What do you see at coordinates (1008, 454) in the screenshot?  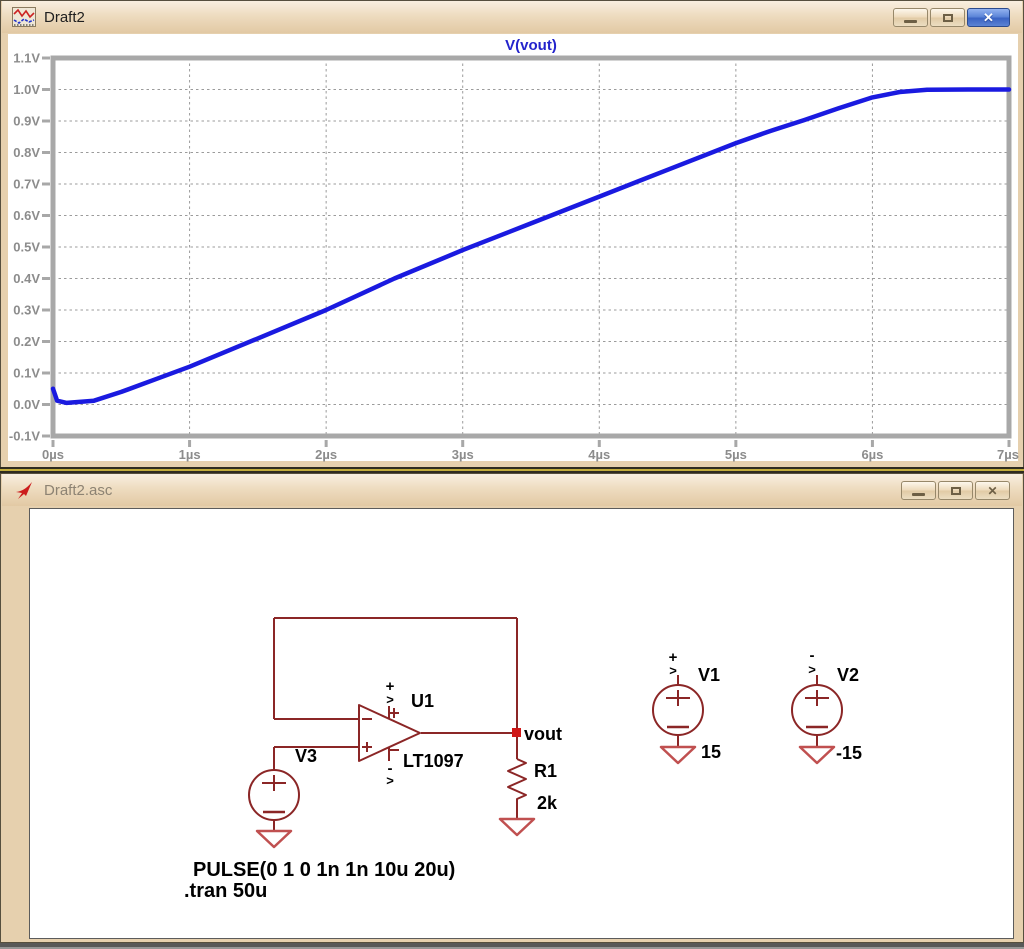 I see `x-tick-label: 7µs` at bounding box center [1008, 454].